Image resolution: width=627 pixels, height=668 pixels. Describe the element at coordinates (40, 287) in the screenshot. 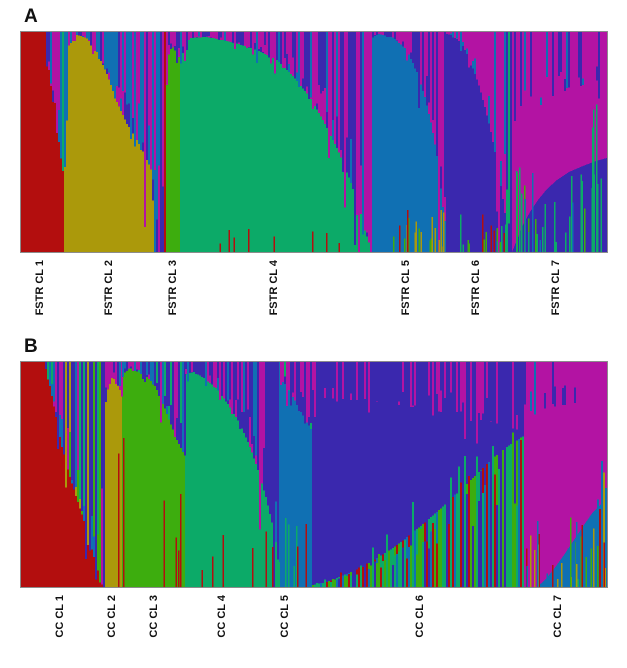

I see `cluster-label: FSTR CL 1` at that location.